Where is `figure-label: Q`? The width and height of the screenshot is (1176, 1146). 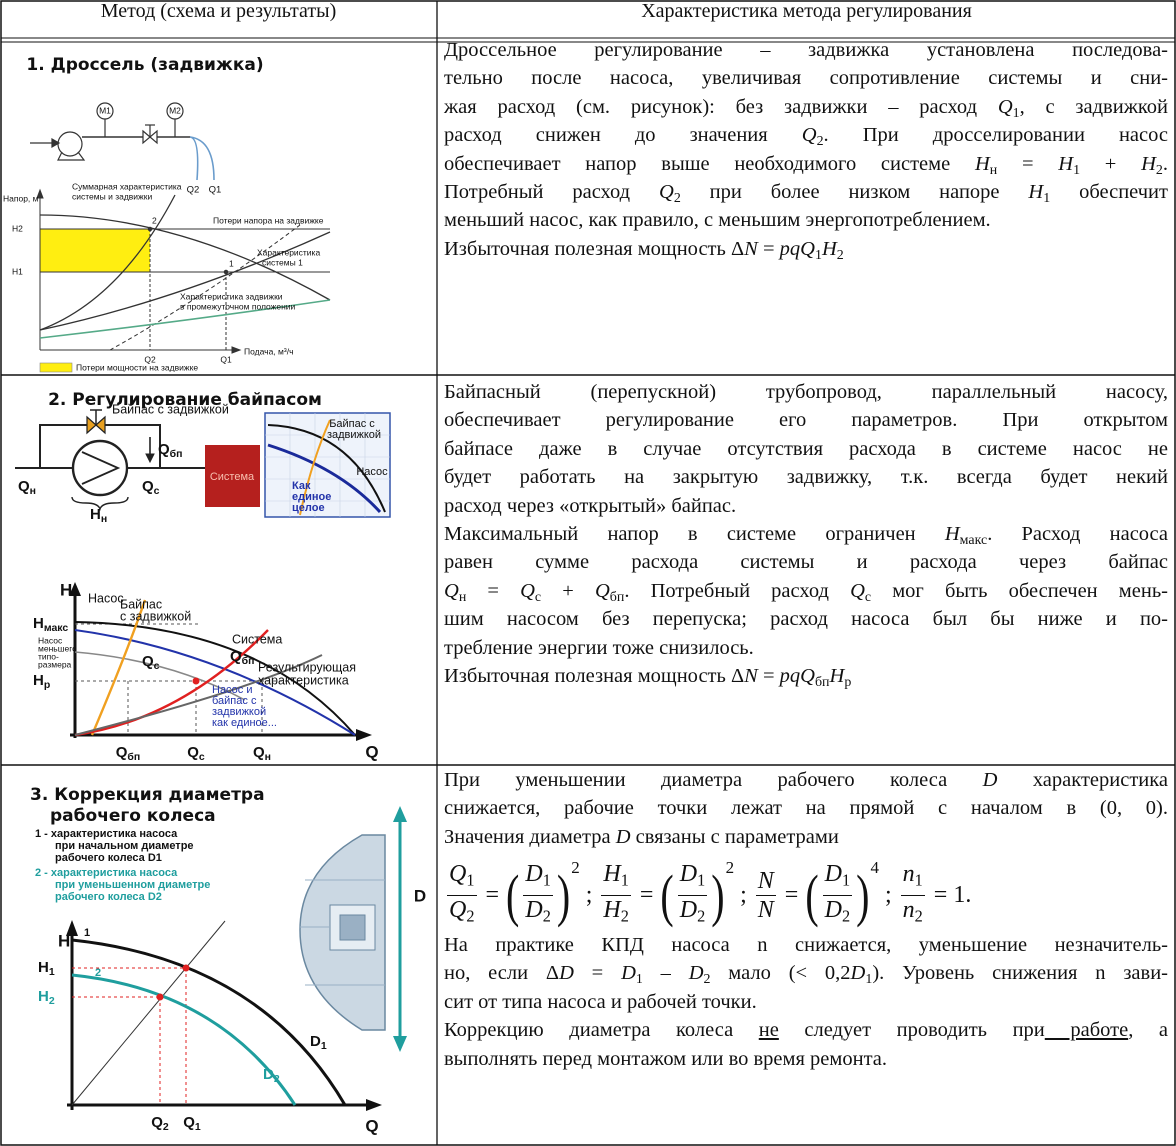
figure-label: Q is located at coordinates (371, 751).